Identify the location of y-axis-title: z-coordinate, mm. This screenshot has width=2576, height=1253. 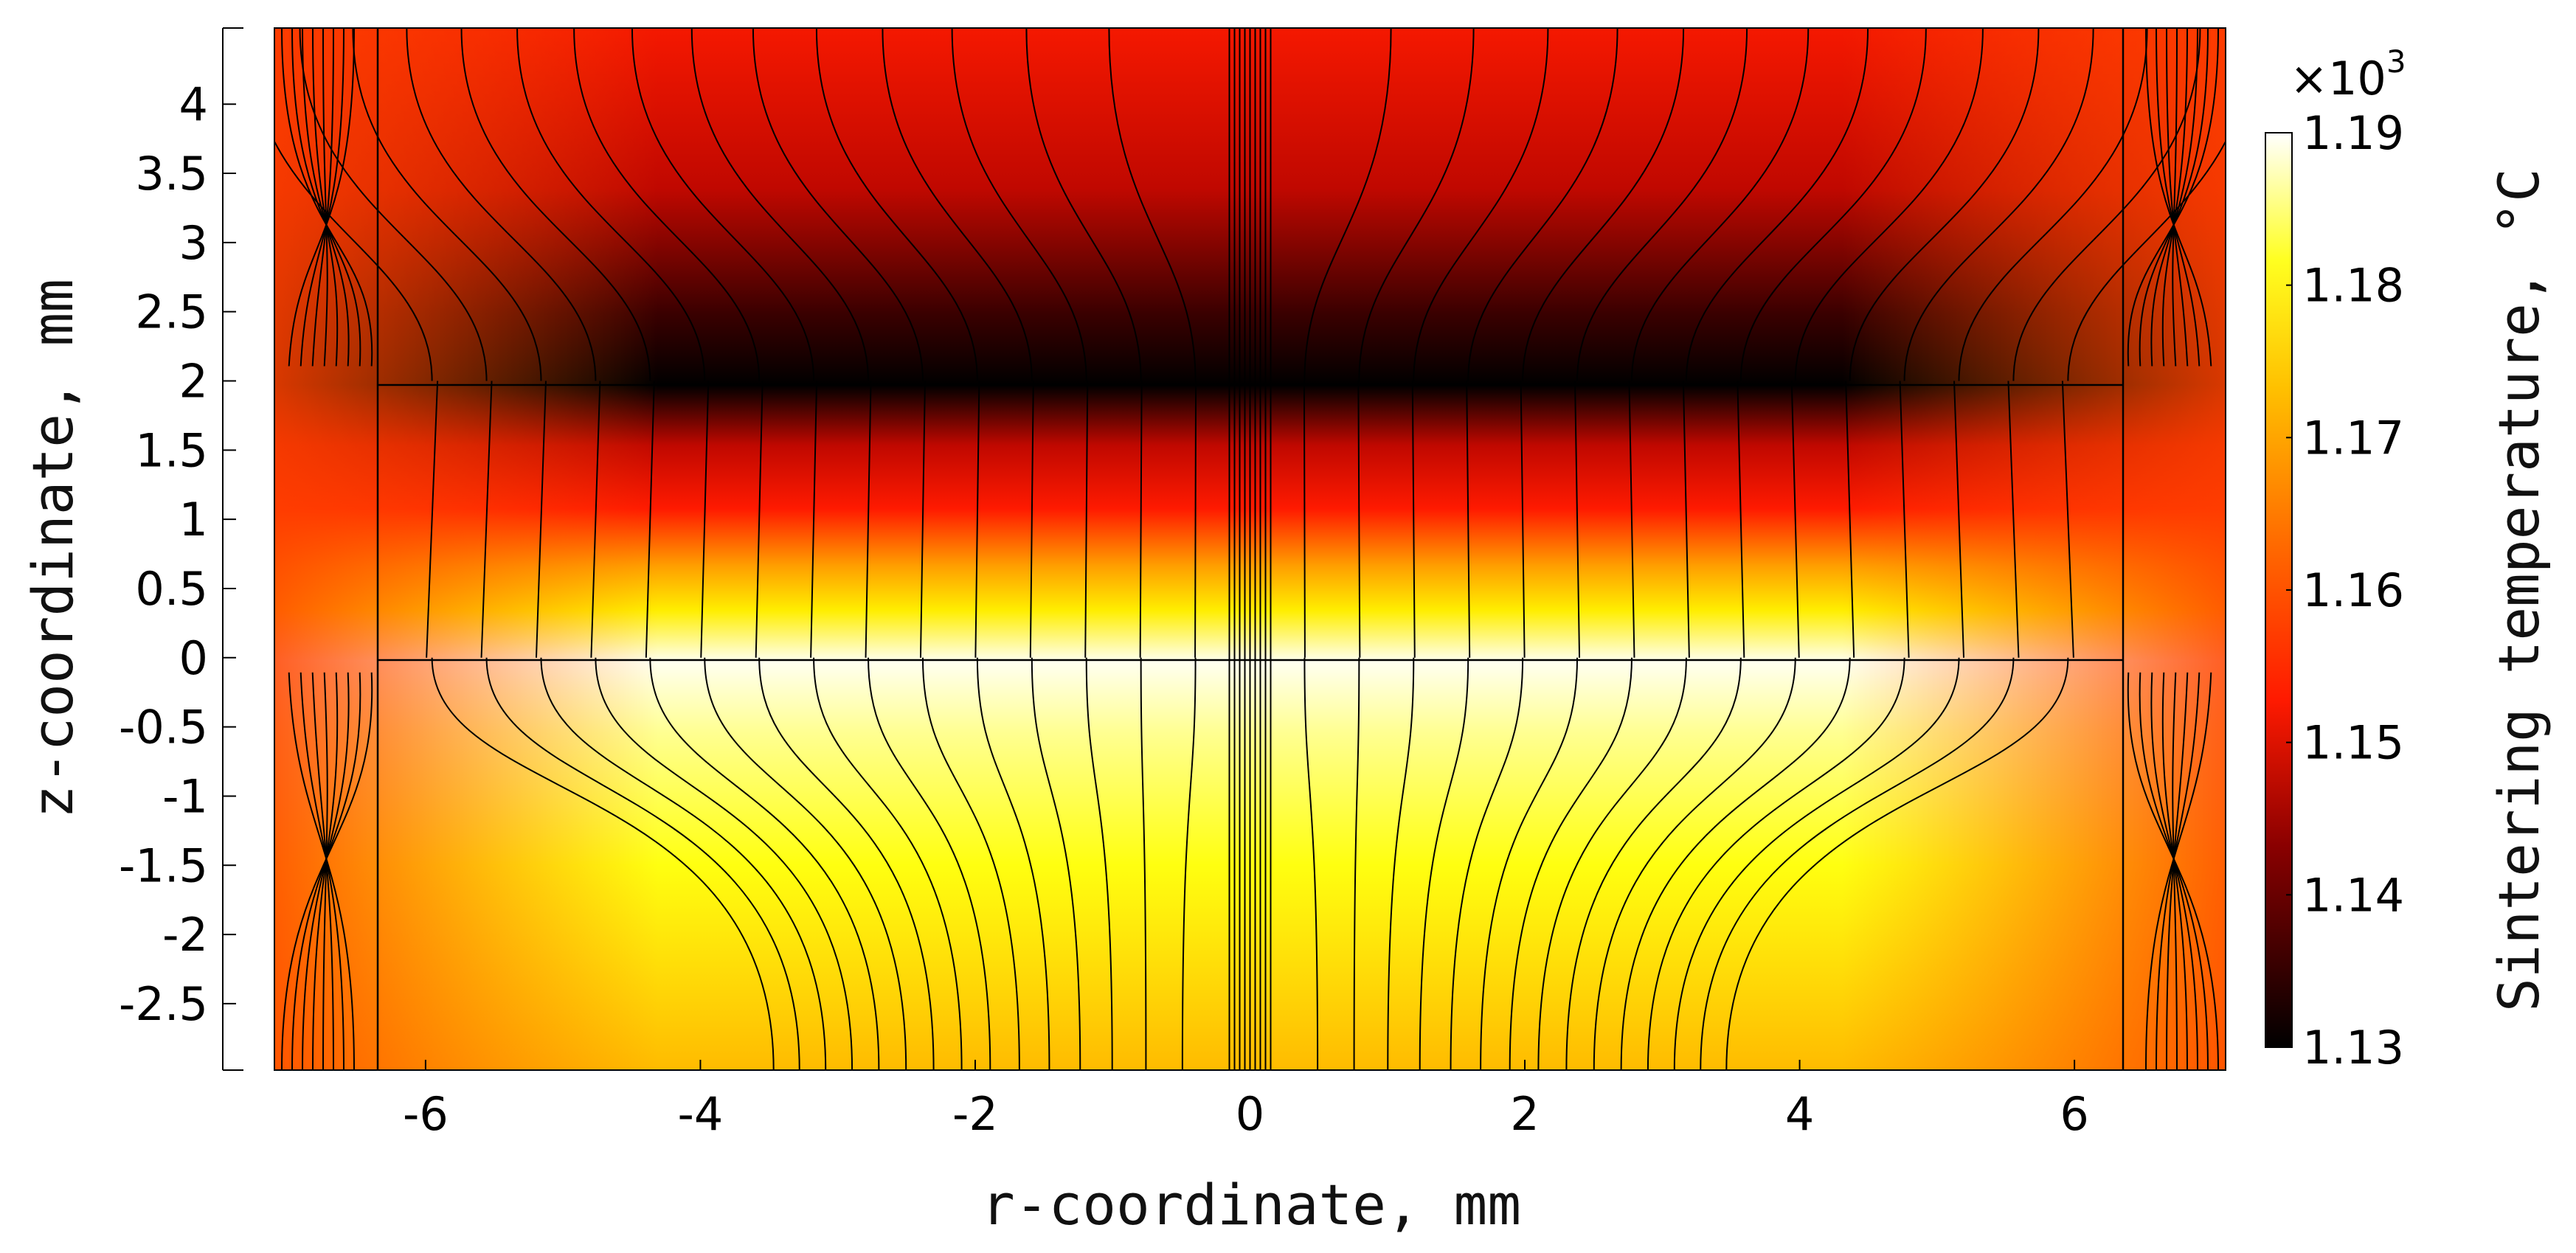
(53, 549).